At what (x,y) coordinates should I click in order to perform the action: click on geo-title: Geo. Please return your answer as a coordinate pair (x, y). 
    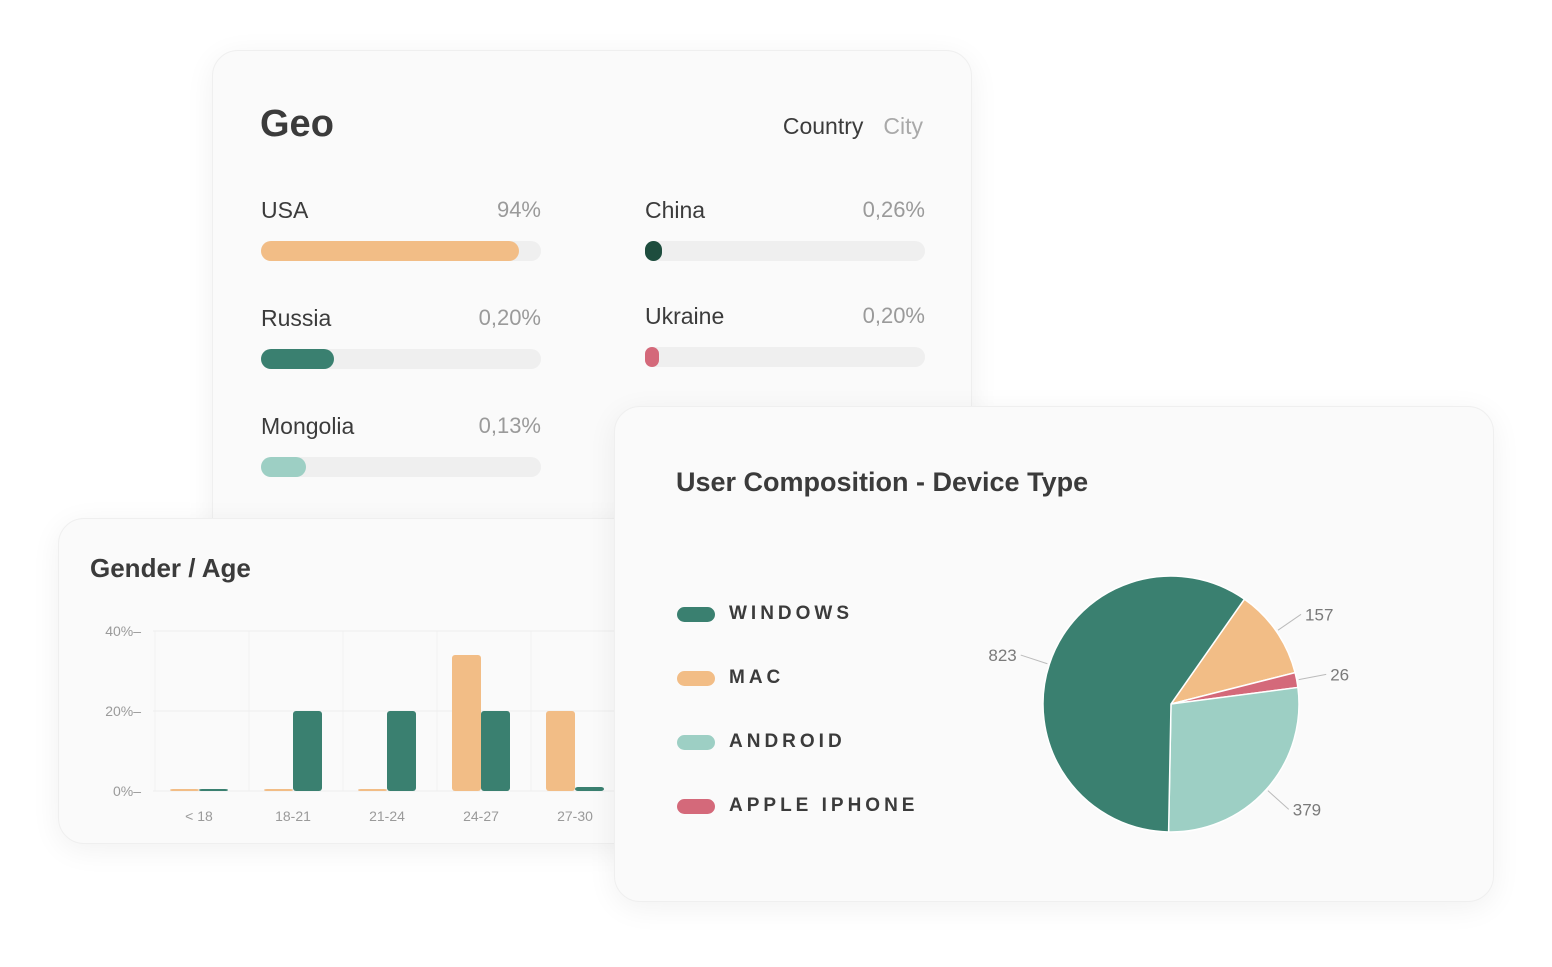
    Looking at the image, I should click on (297, 124).